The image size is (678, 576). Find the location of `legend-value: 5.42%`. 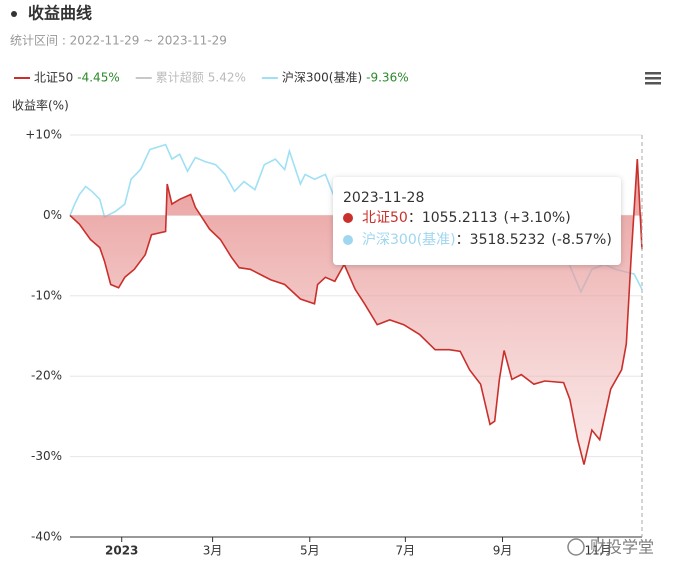

legend-value: 5.42% is located at coordinates (227, 78).